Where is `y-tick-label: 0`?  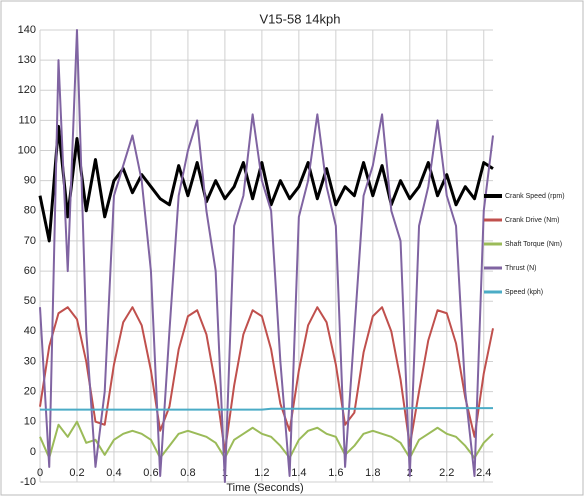
y-tick-label: 0 is located at coordinates (33, 452).